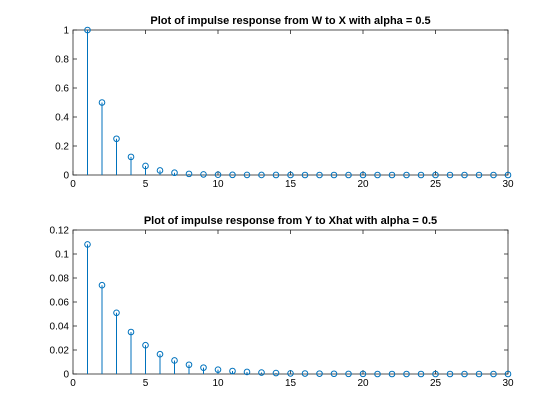  I want to click on bottom-plot-xtick-label: 25, so click(436, 383).